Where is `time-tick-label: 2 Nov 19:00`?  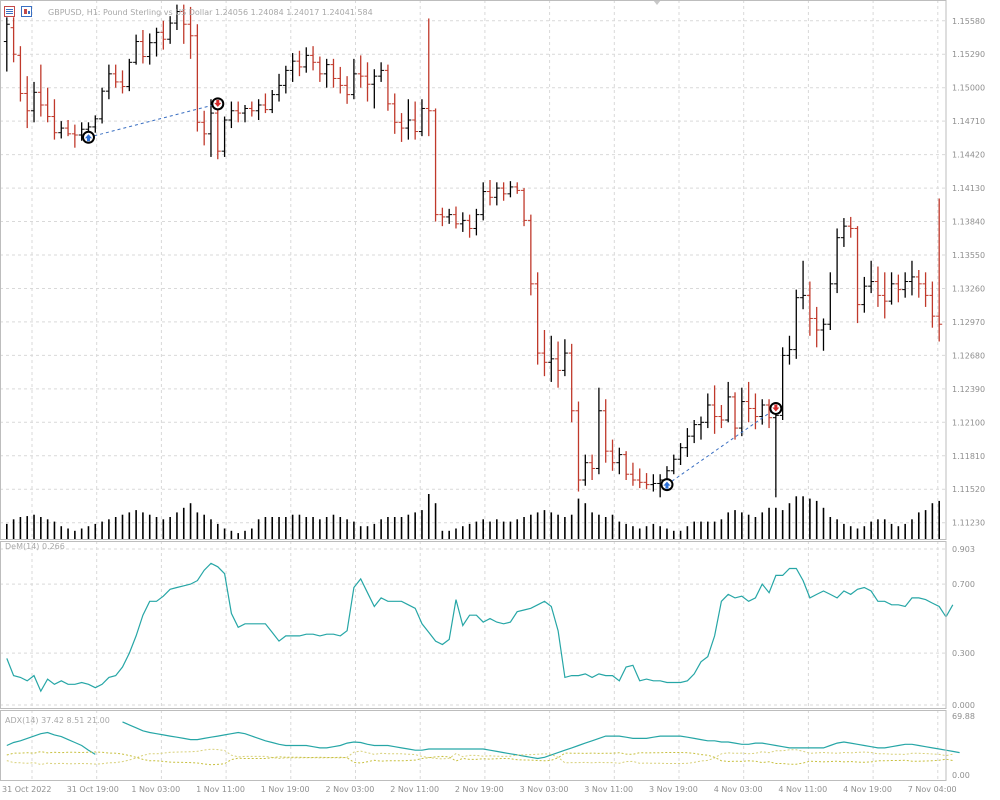
time-tick-label: 2 Nov 19:00 is located at coordinates (479, 789).